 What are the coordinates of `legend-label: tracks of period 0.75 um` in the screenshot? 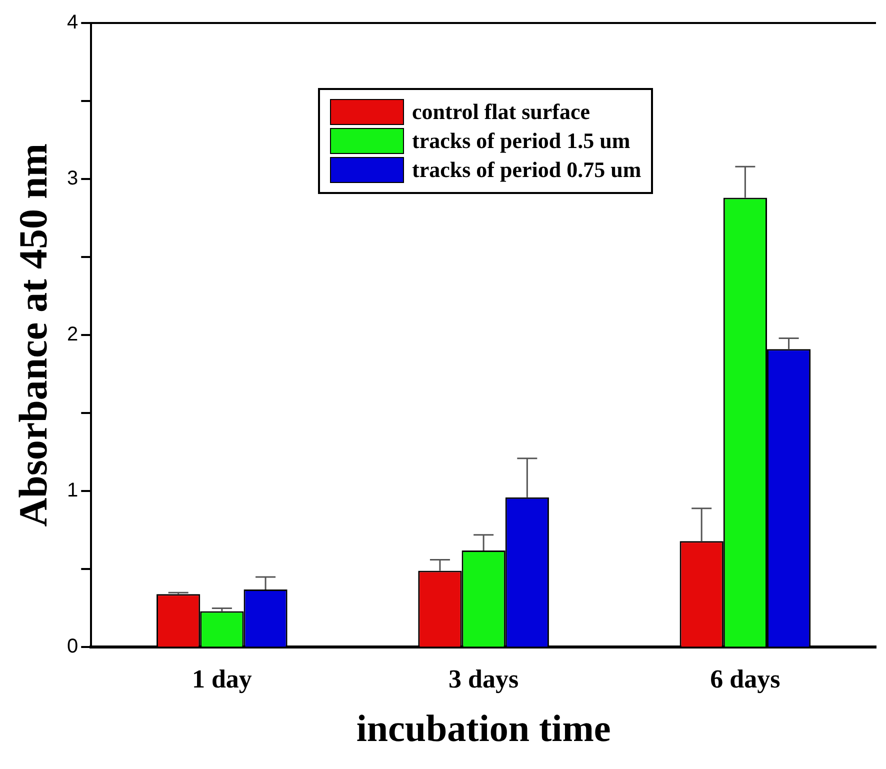 It's located at (527, 170).